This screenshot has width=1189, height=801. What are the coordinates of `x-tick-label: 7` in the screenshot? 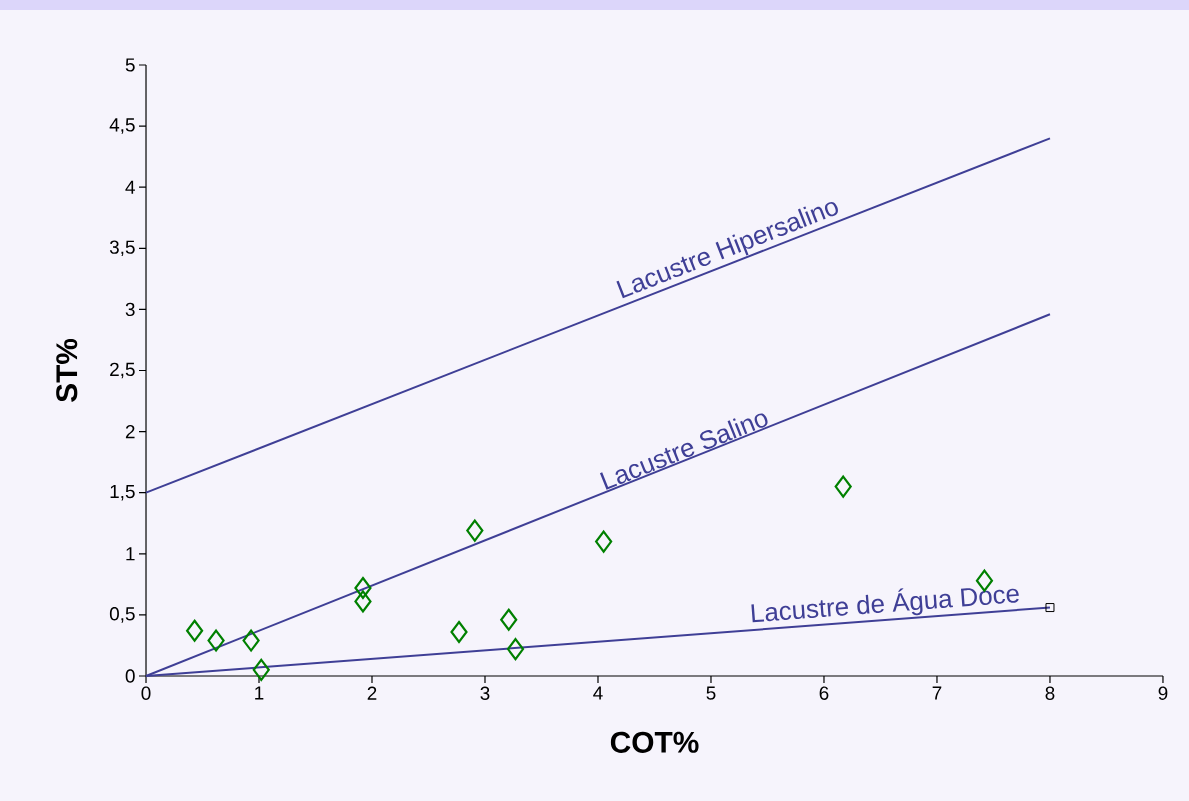 It's located at (937, 693).